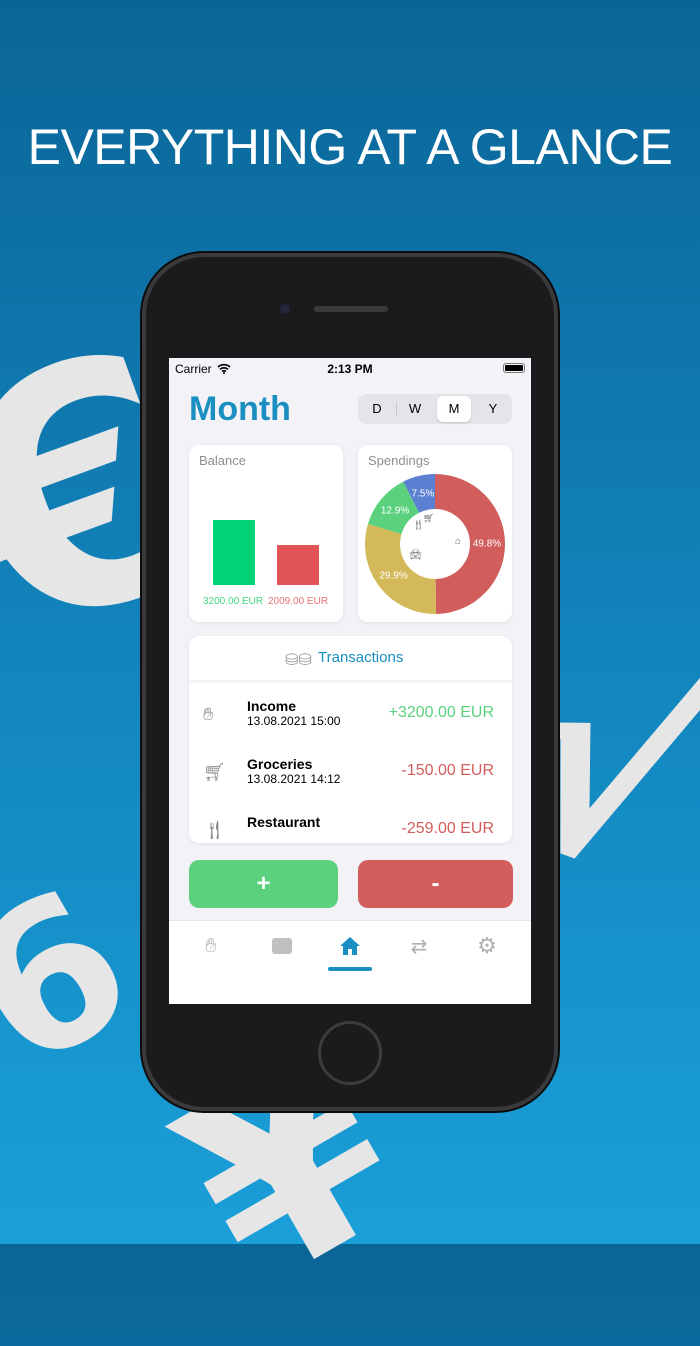  Describe the element at coordinates (272, 706) in the screenshot. I see `transaction-name: Income` at that location.